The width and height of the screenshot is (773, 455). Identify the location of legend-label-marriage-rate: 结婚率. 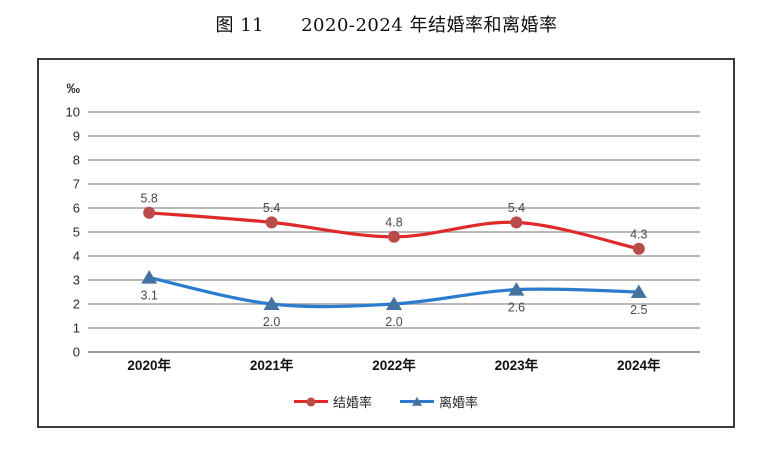
(352, 402).